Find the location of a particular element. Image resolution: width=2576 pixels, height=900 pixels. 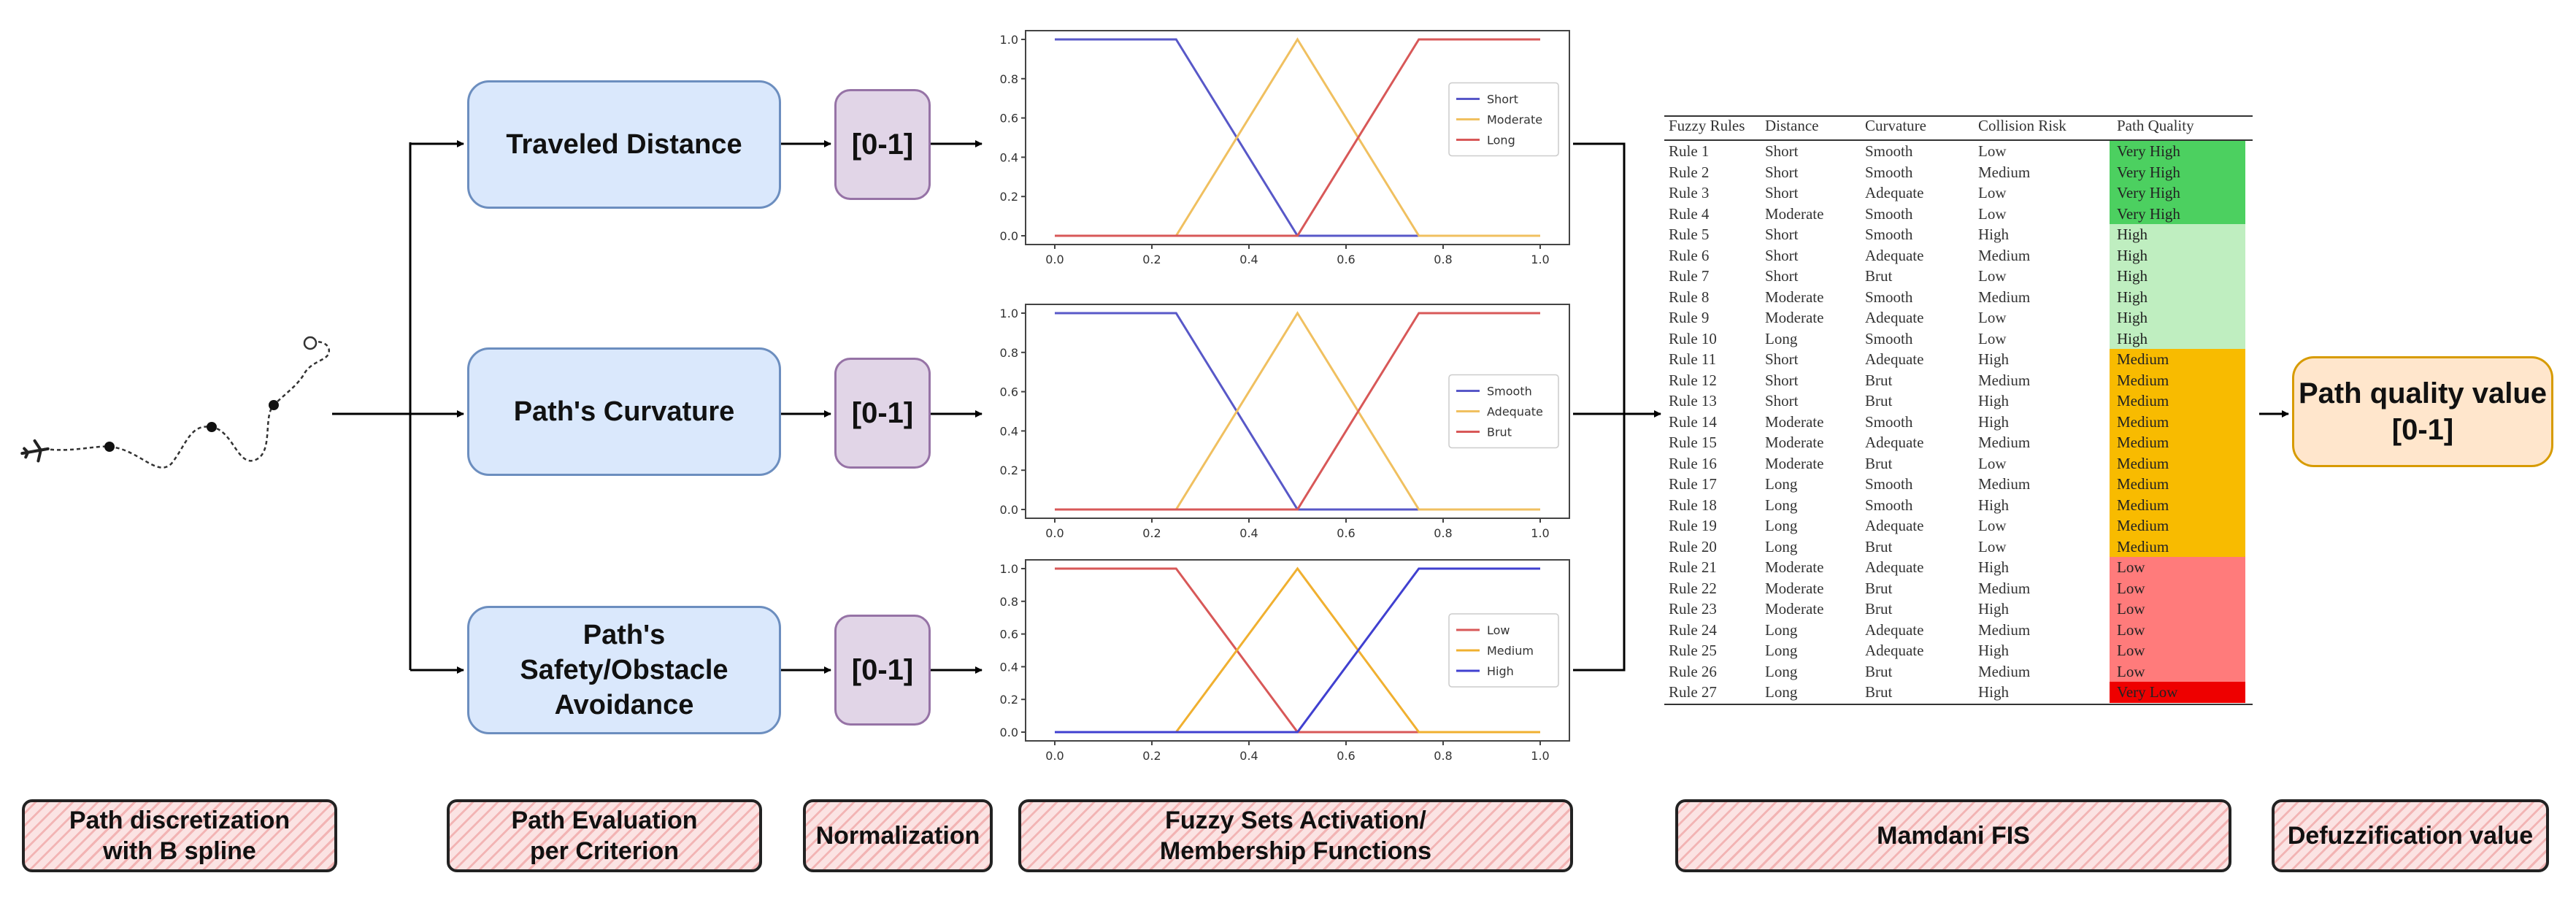

stage-path-discretization: Path discretization with B spline is located at coordinates (179, 835).